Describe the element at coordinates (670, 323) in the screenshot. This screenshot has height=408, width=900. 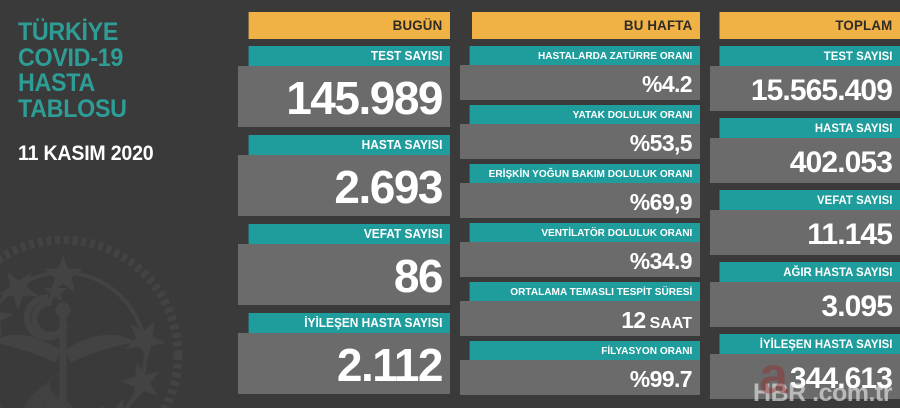
I see `metric-unit: SAAT` at that location.